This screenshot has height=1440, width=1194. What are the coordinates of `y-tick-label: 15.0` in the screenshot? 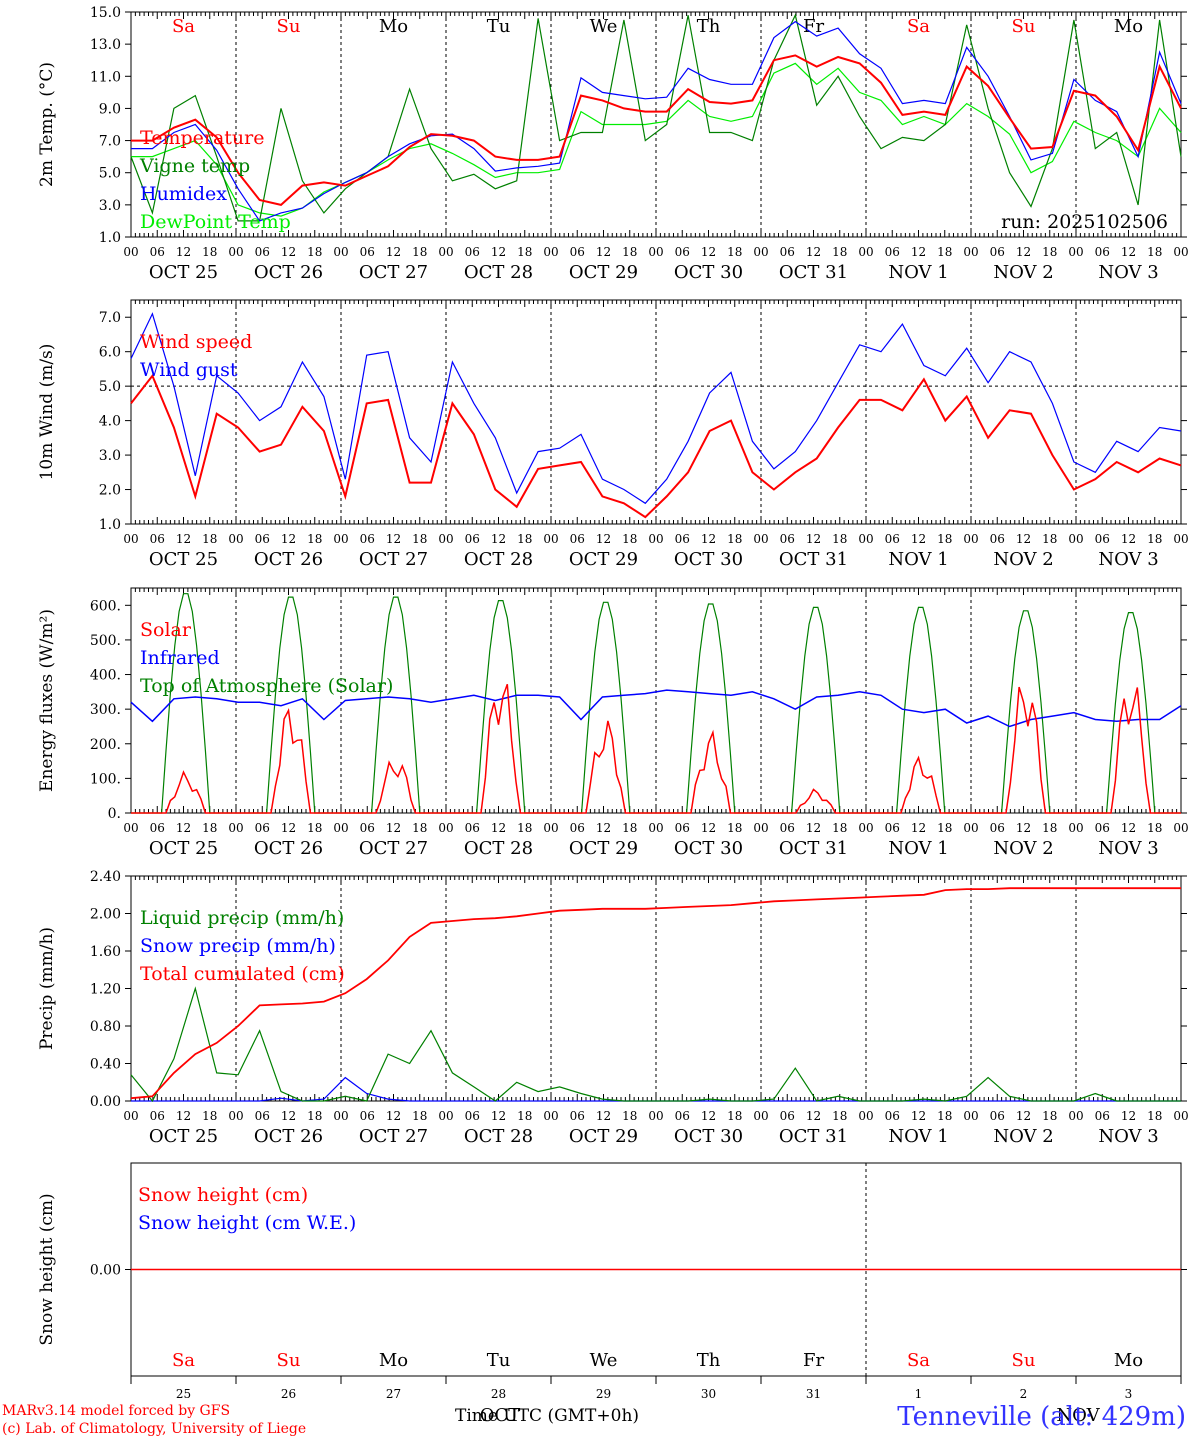 It's located at (105, 13).